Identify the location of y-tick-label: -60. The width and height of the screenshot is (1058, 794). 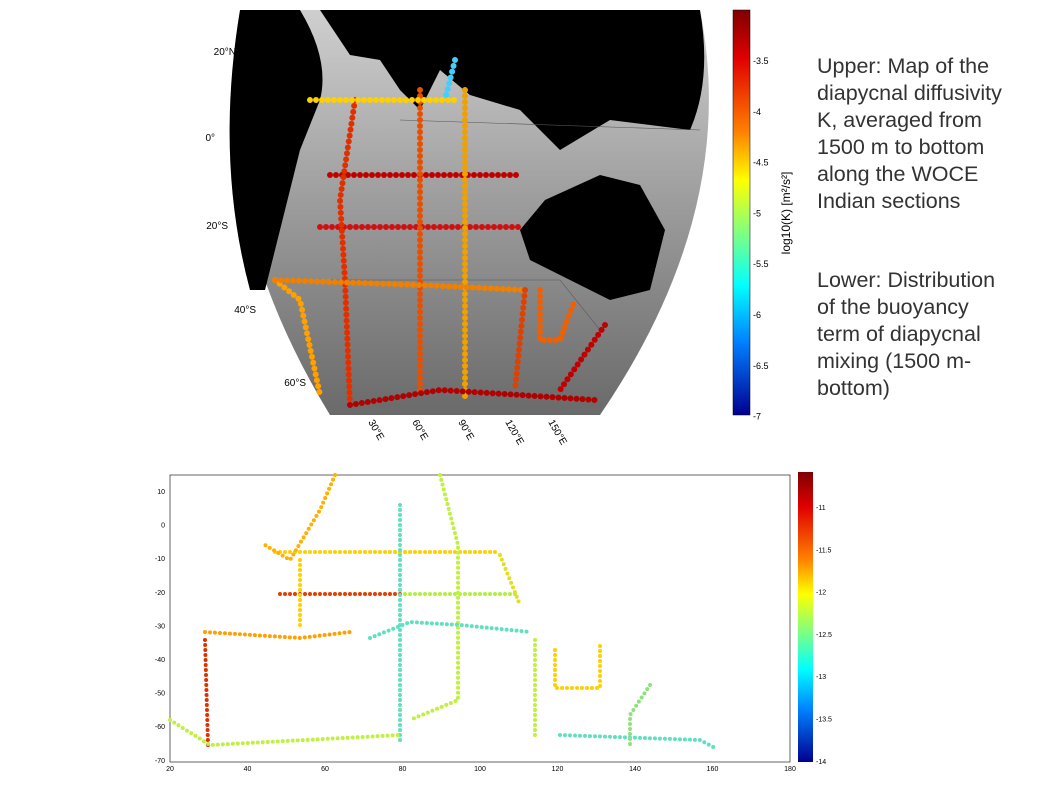
(160, 727).